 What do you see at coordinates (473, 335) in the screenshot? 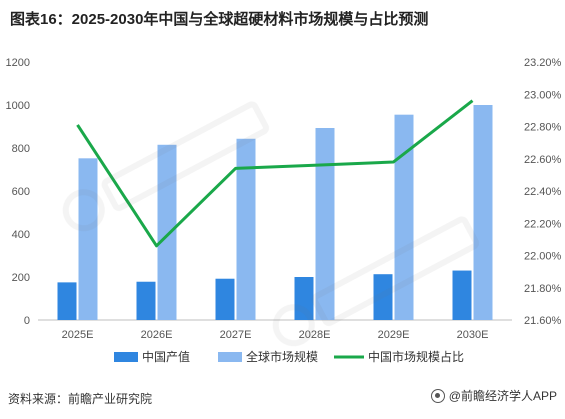
I see `x-tick-label: 2030E` at bounding box center [473, 335].